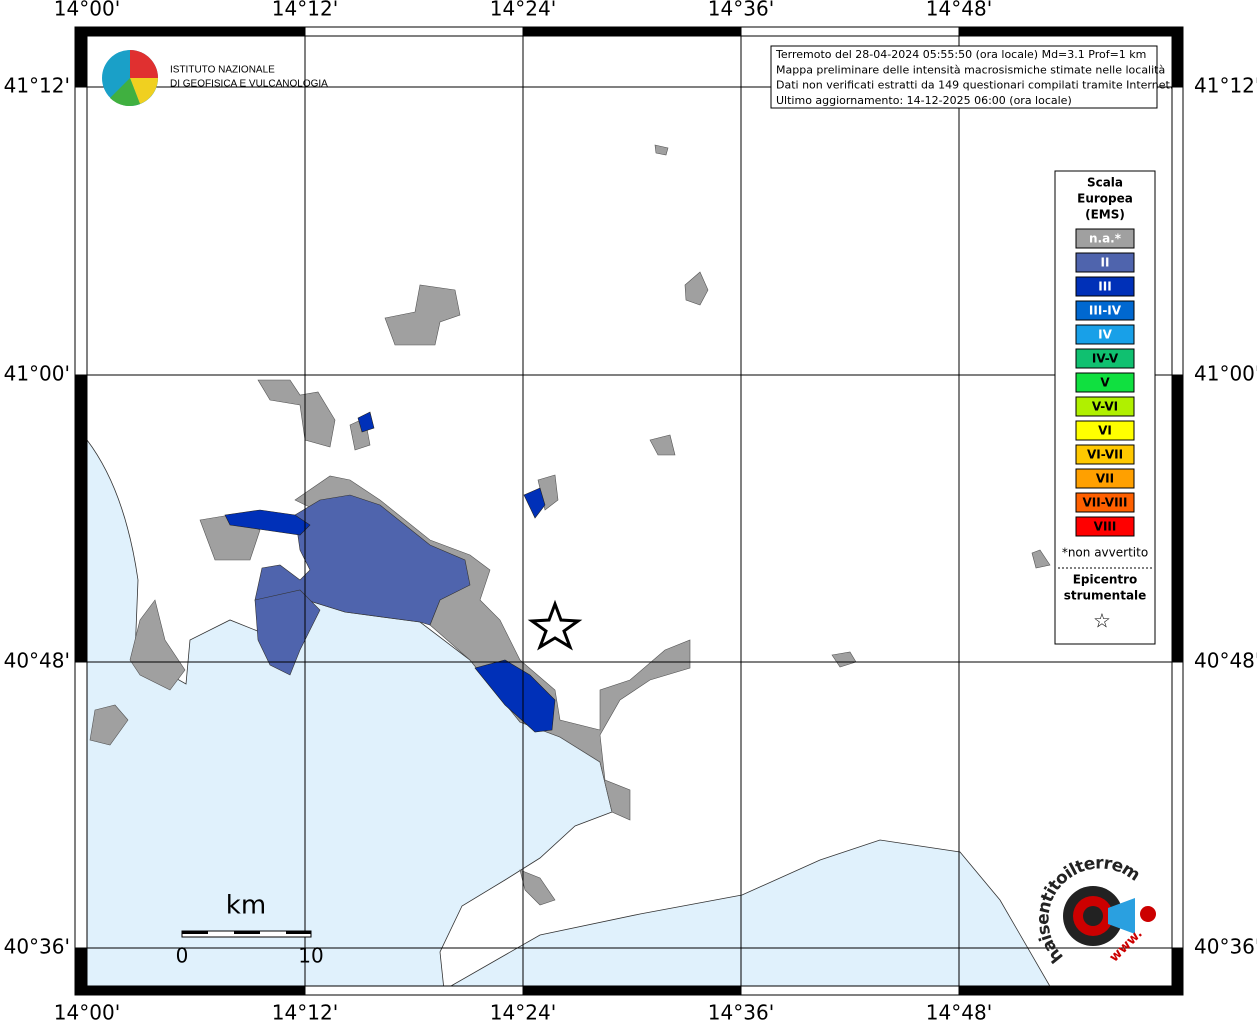 The image size is (1257, 1024). I want to click on lon-label: 14°24', so click(523, 1012).